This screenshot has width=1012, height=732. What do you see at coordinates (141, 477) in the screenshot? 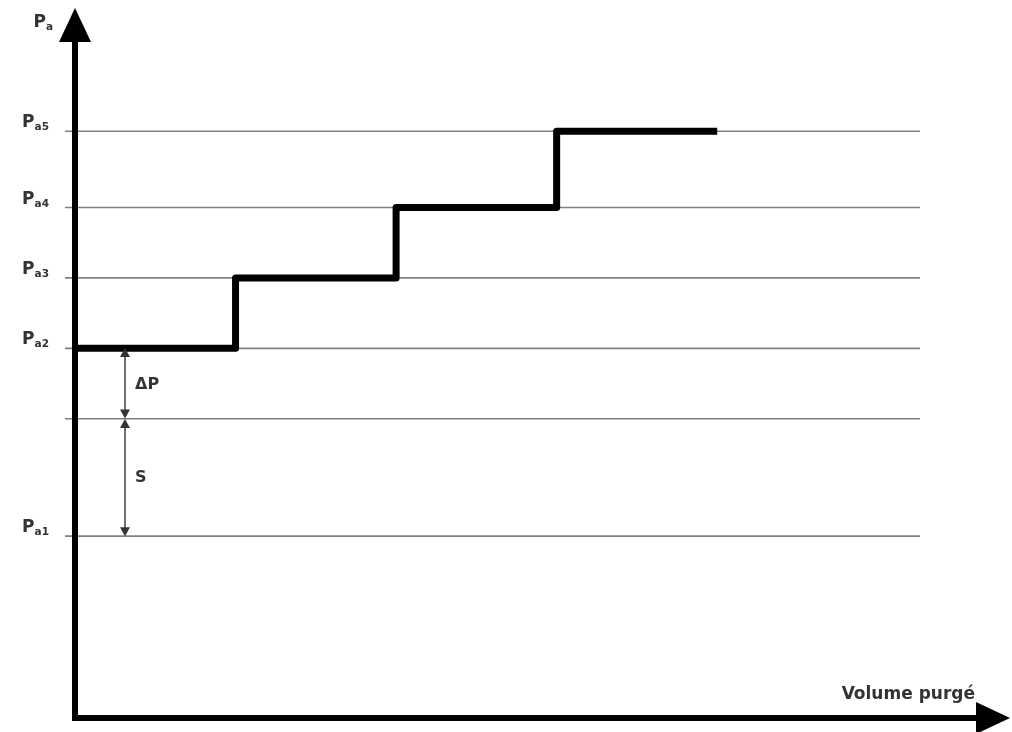
I see `annotation: S` at bounding box center [141, 477].